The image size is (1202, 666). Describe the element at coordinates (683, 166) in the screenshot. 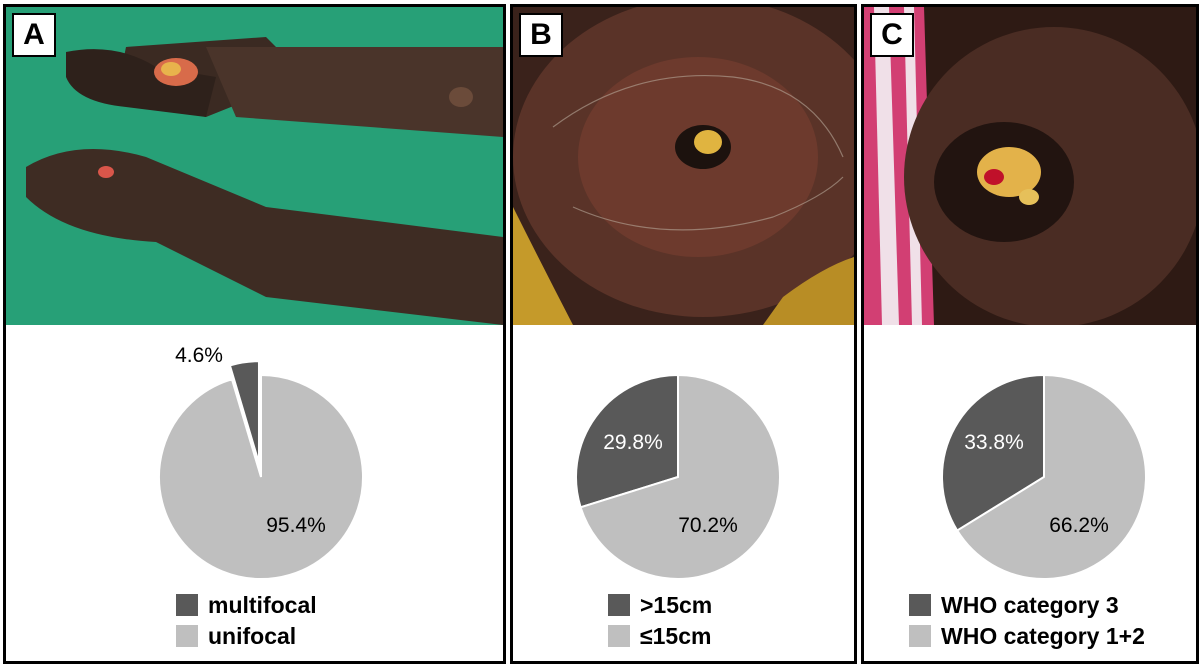

I see `photo-chest-lesion: B` at that location.